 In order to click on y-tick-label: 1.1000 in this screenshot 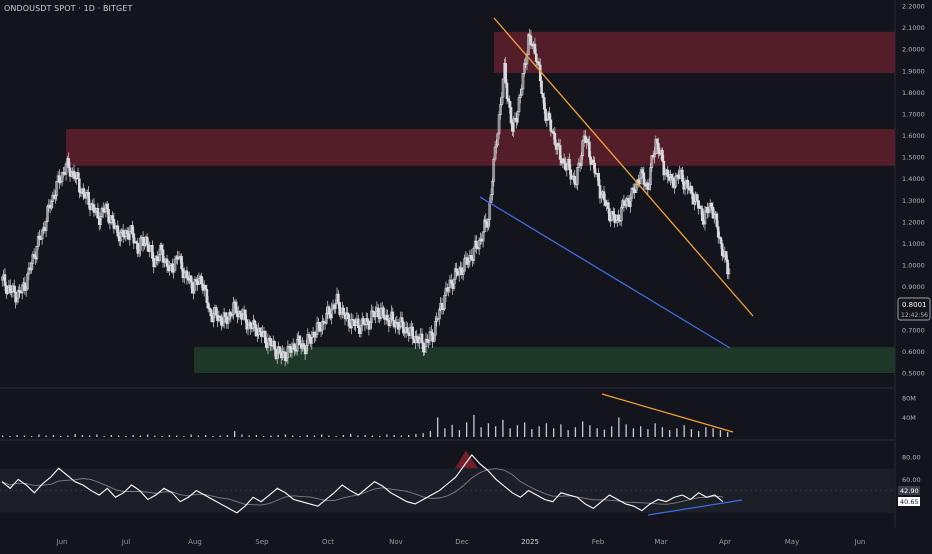, I will do `click(913, 244)`.